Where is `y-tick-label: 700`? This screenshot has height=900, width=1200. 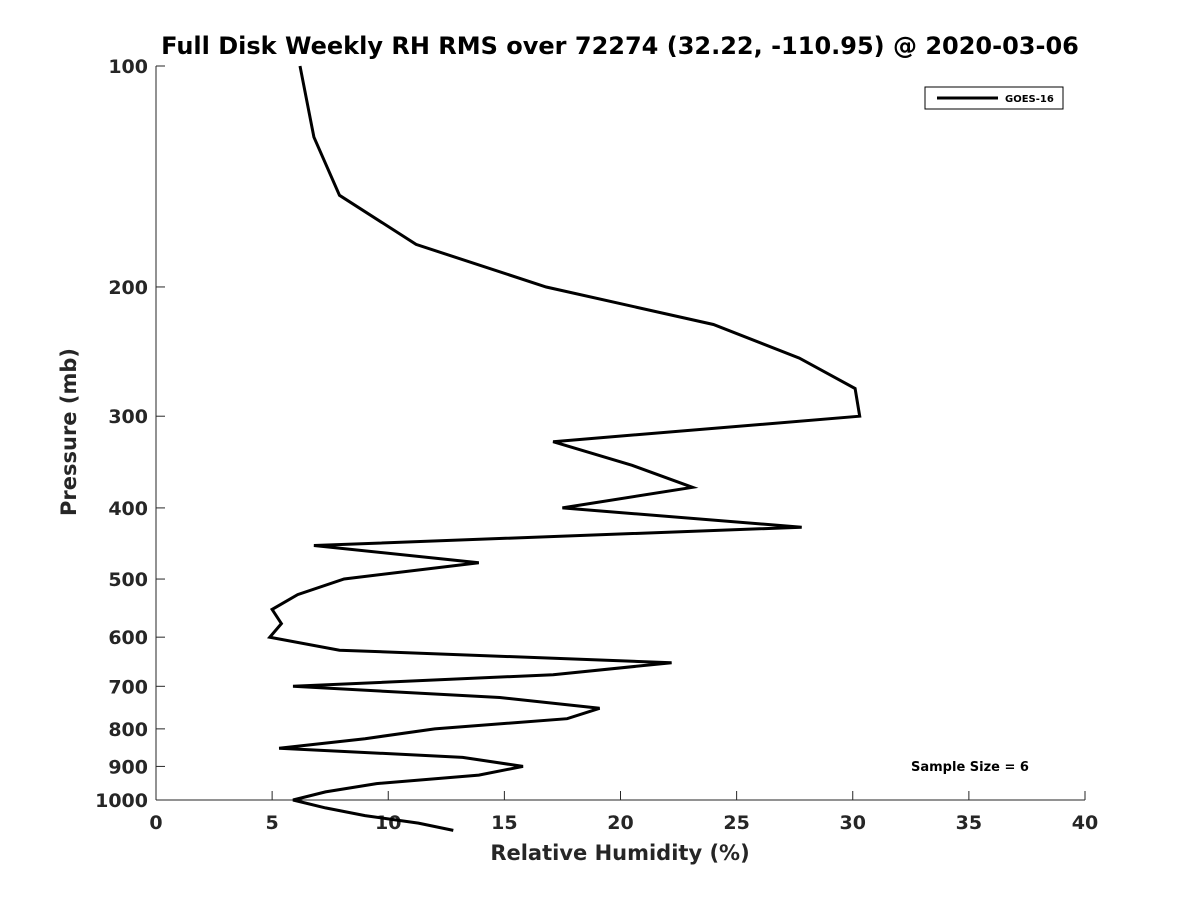
y-tick-label: 700 is located at coordinates (128, 687).